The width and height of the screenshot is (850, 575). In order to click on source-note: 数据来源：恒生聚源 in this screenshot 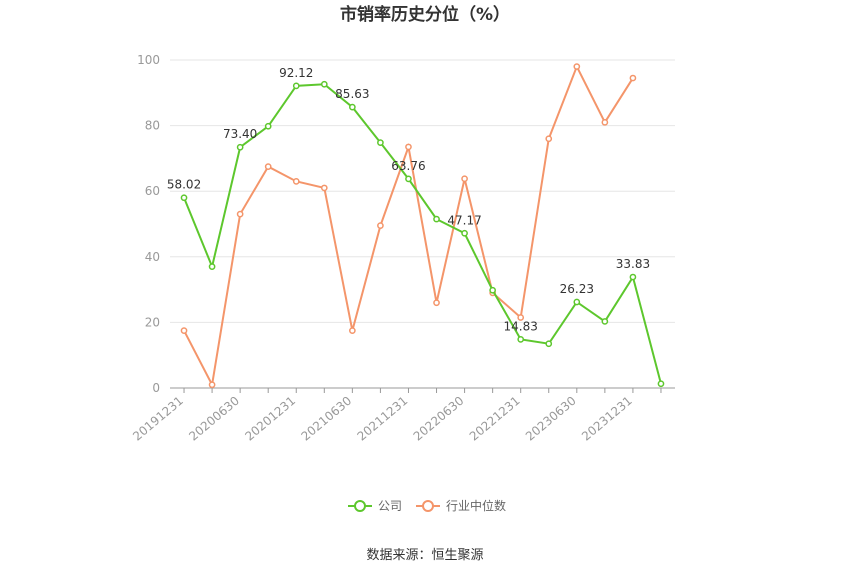, I will do `click(424, 555)`.